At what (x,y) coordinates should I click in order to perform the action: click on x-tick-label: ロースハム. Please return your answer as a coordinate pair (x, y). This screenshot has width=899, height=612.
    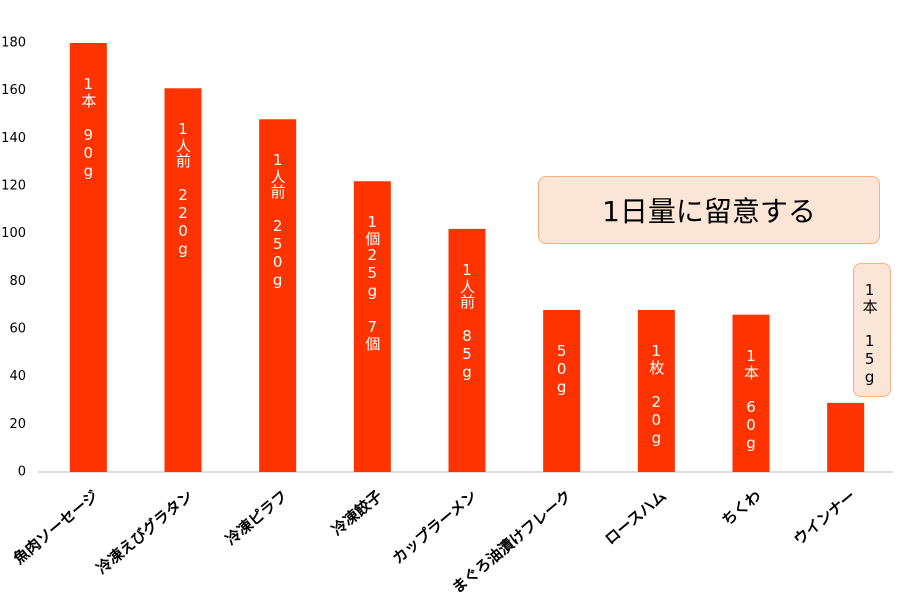
    Looking at the image, I should click on (635, 518).